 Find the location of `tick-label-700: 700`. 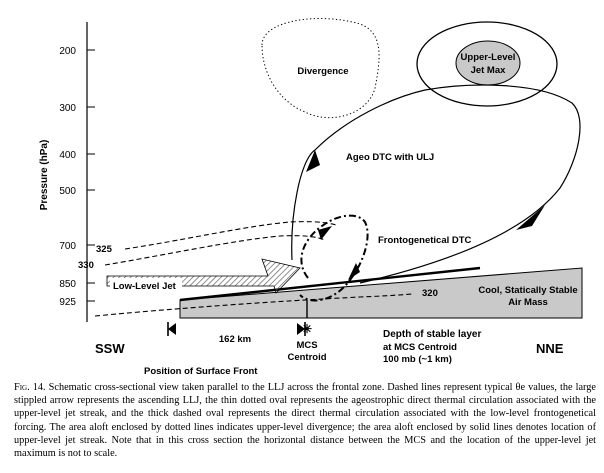

tick-label-700: 700 is located at coordinates (67, 246).